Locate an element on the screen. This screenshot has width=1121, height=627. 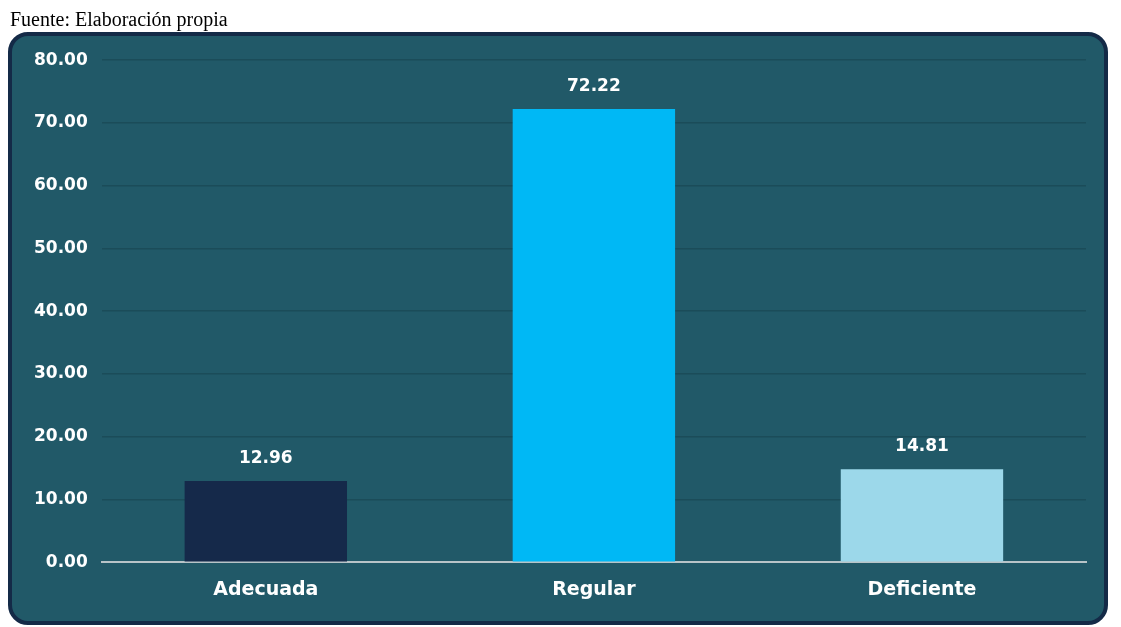
y-tick-label: 50.00 is located at coordinates (60, 246).